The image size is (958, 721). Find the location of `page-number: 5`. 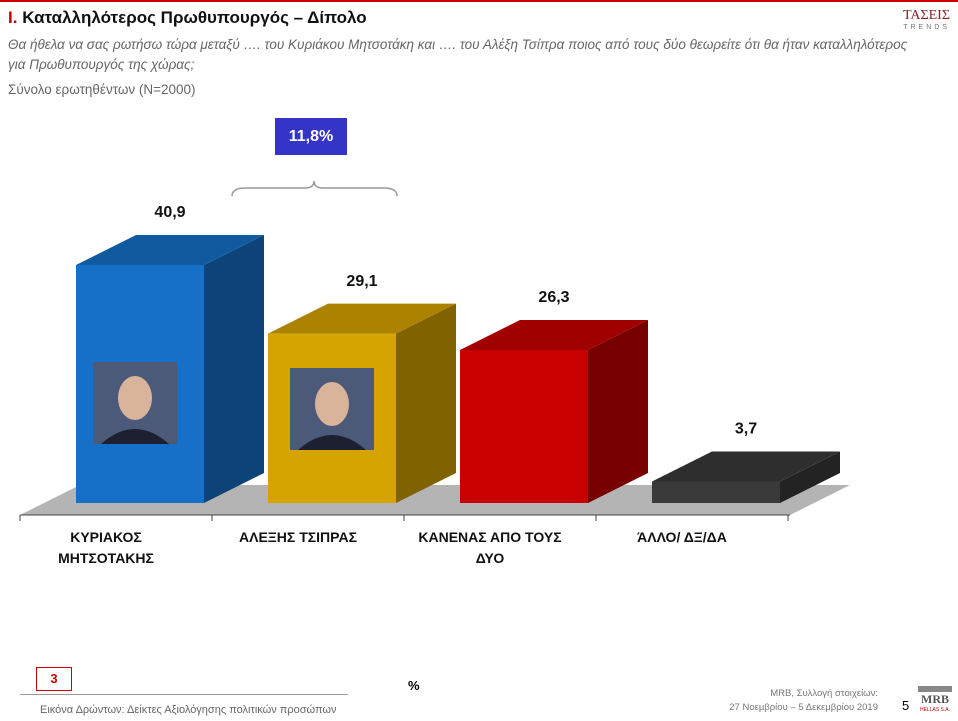

page-number: 5 is located at coordinates (906, 705).